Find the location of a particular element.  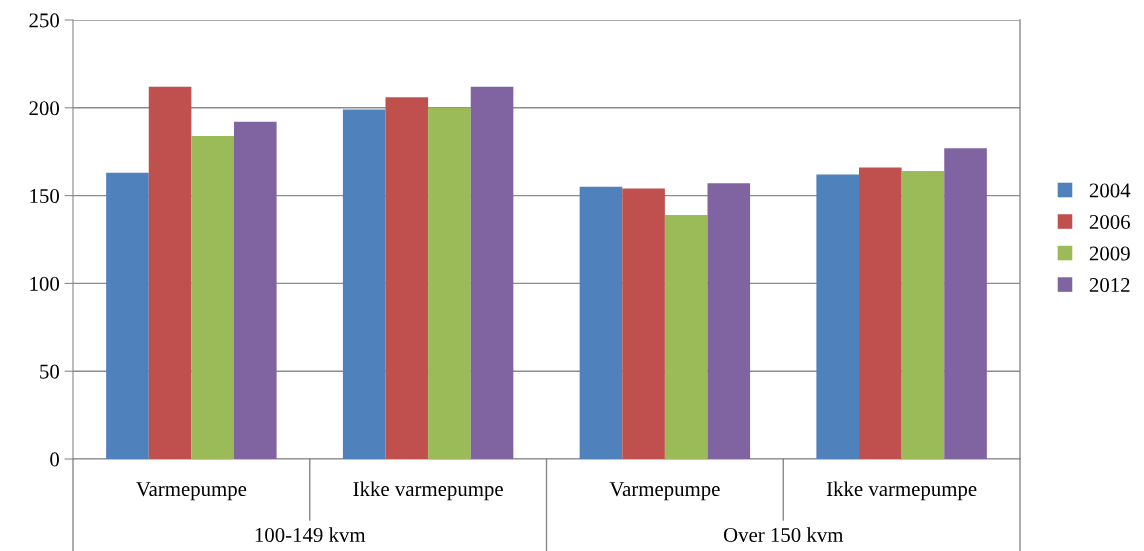

y-tick-label: 0 is located at coordinates (55, 459).